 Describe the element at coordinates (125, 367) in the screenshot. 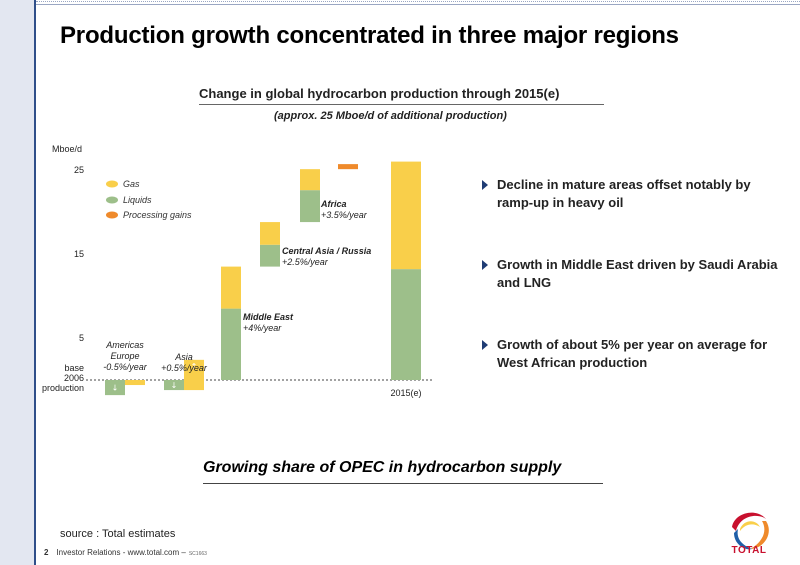

I see `growth-label: -0.5%/year` at that location.